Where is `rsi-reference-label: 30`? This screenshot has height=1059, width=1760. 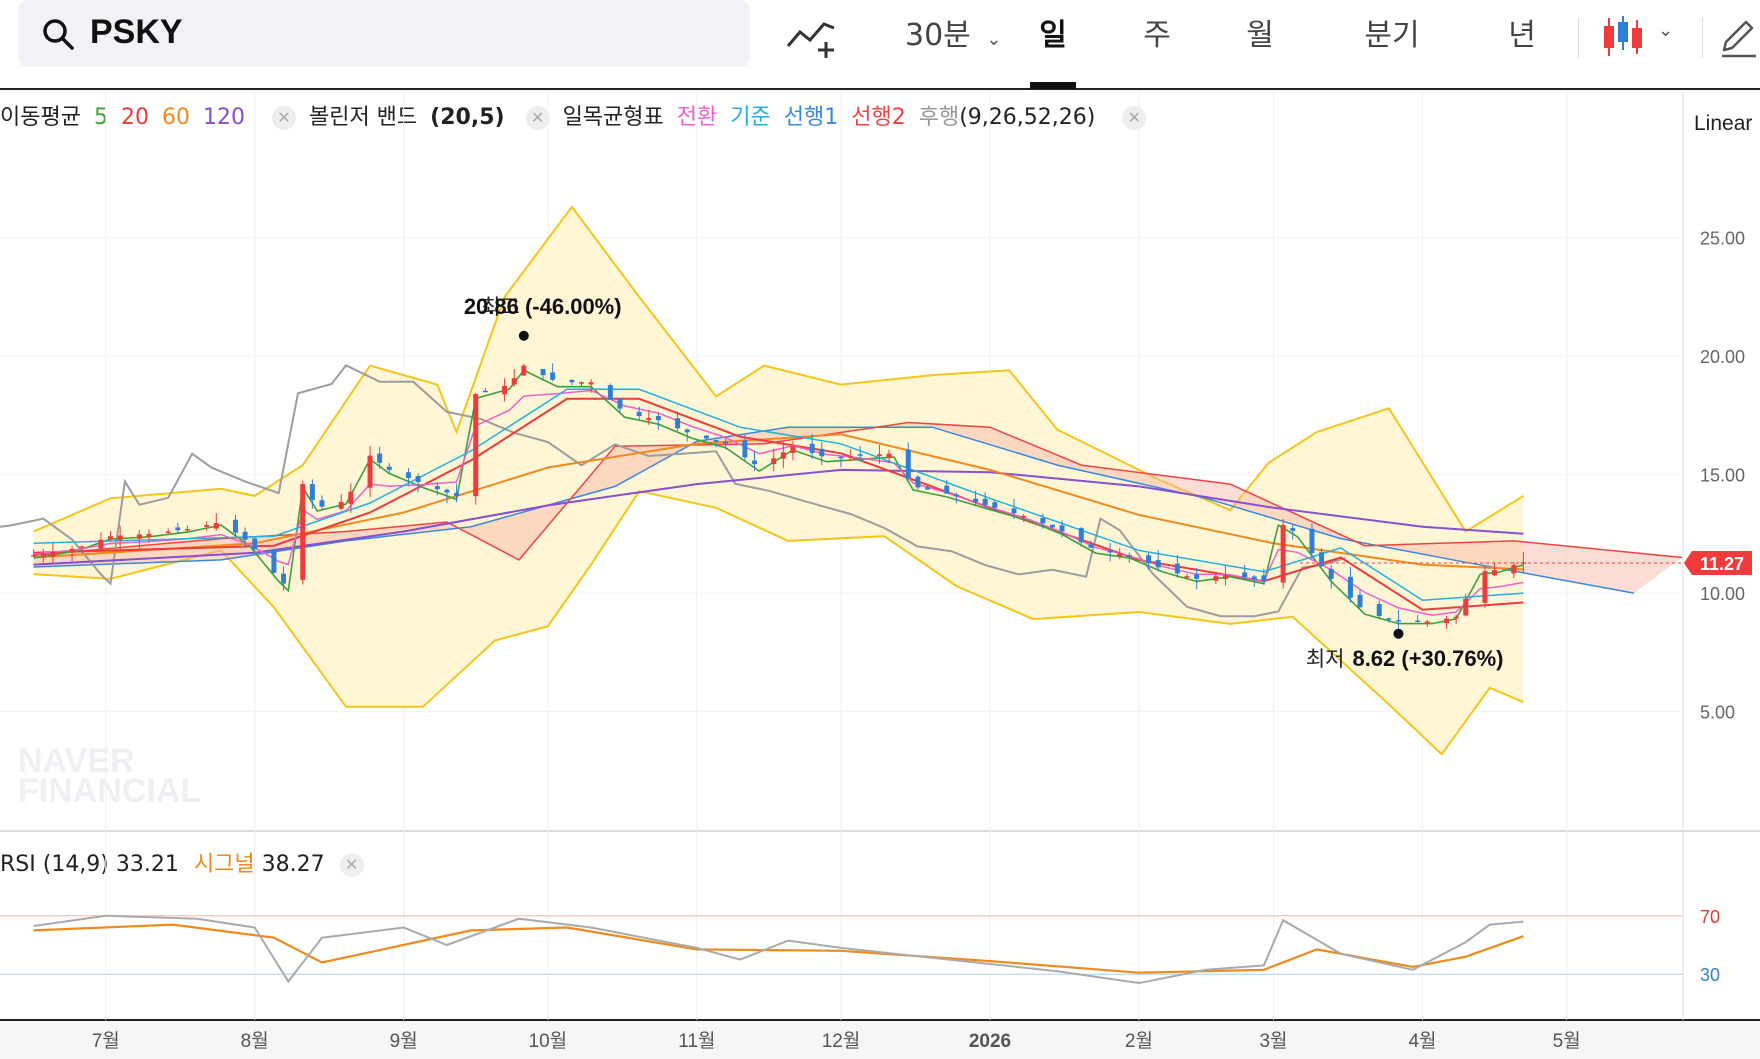 rsi-reference-label: 30 is located at coordinates (1710, 975).